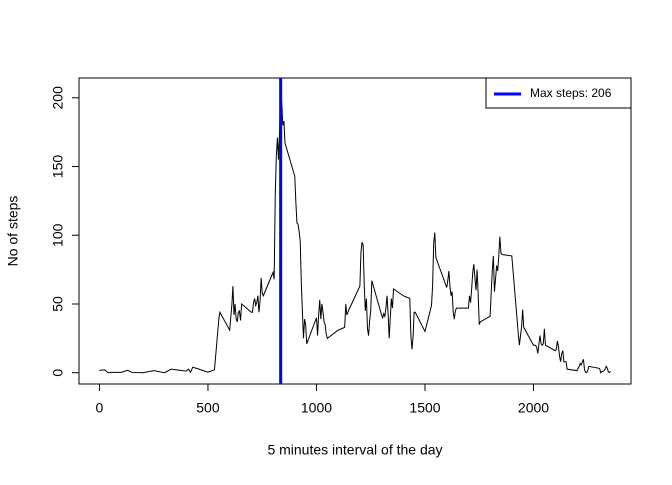  I want to click on y-tick-label: 100, so click(58, 235).